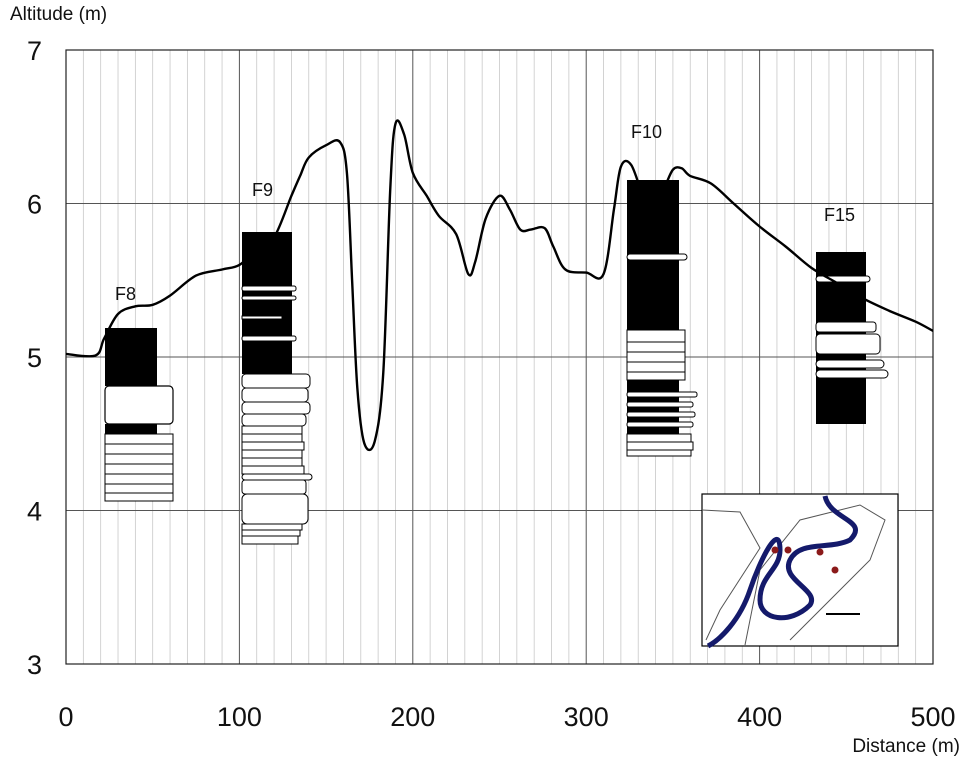  I want to click on label-f10: F10, so click(646, 132).